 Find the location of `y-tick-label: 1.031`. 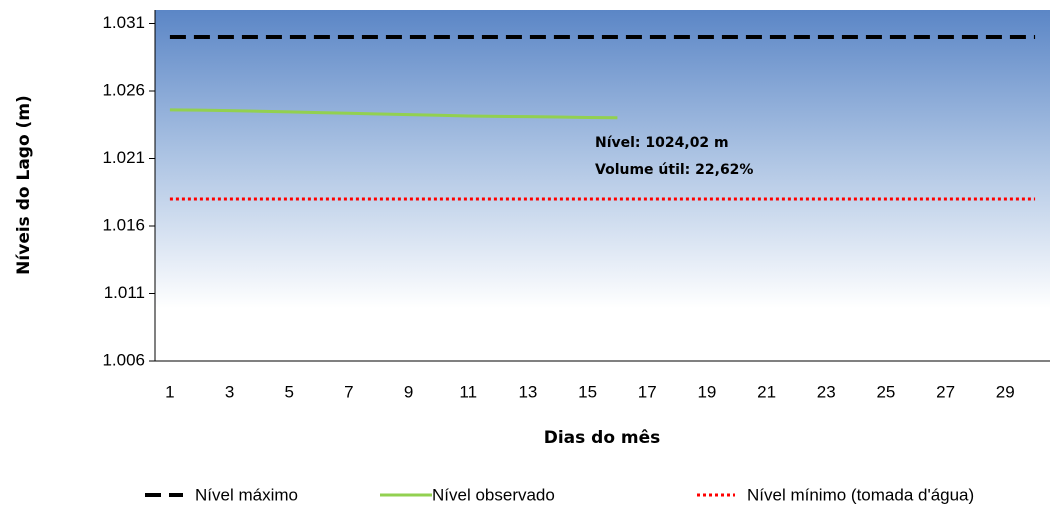

y-tick-label: 1.031 is located at coordinates (123, 22).